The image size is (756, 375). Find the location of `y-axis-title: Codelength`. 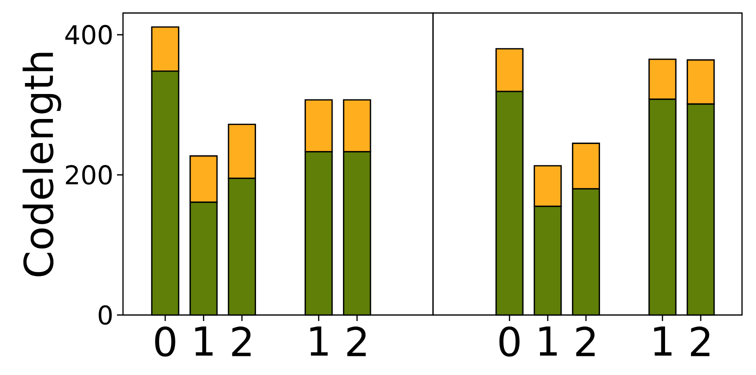

y-axis-title: Codelength is located at coordinates (42, 164).